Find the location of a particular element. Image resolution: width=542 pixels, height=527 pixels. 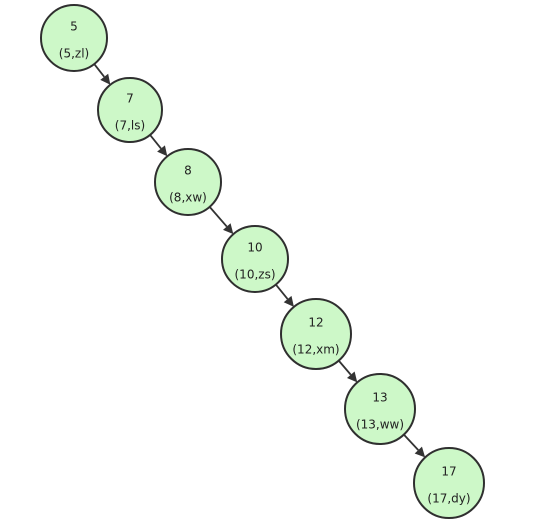

node-8: 8 (8,xw) is located at coordinates (188, 182).